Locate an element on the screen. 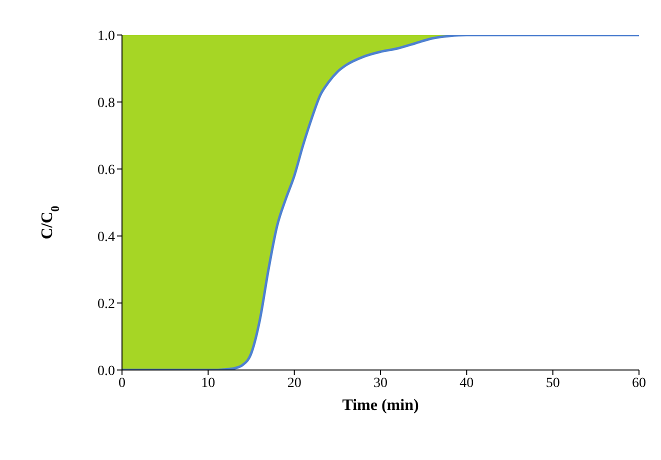  x-axis-title: Time (min) is located at coordinates (380, 405).